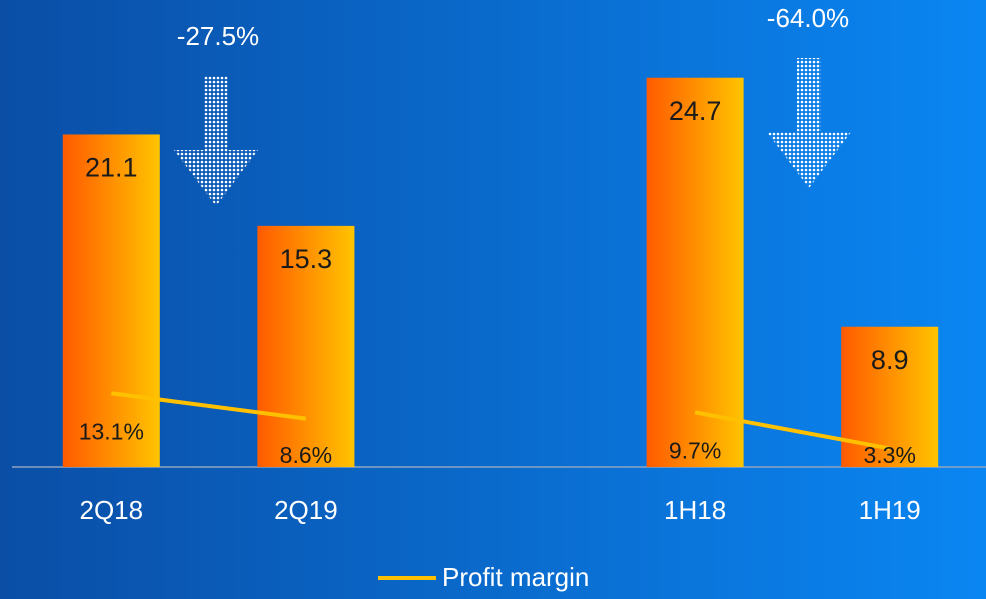 This screenshot has width=986, height=599. Describe the element at coordinates (890, 510) in the screenshot. I see `x-tick-label: 1H19` at that location.